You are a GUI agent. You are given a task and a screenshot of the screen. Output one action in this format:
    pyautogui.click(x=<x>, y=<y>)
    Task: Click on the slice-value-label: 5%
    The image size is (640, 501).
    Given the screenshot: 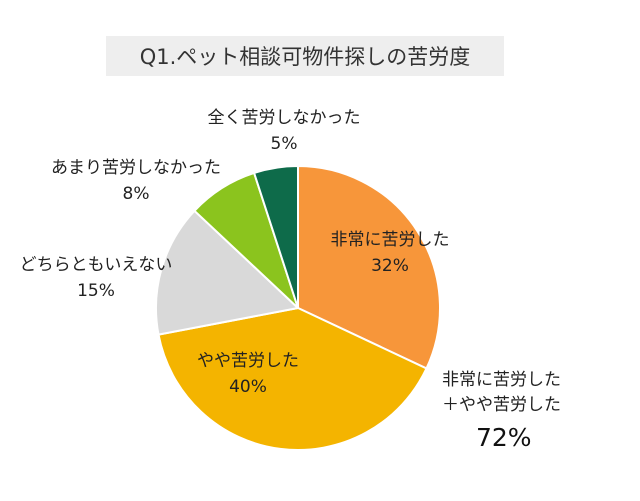 What is the action you would take?
    pyautogui.click(x=284, y=144)
    